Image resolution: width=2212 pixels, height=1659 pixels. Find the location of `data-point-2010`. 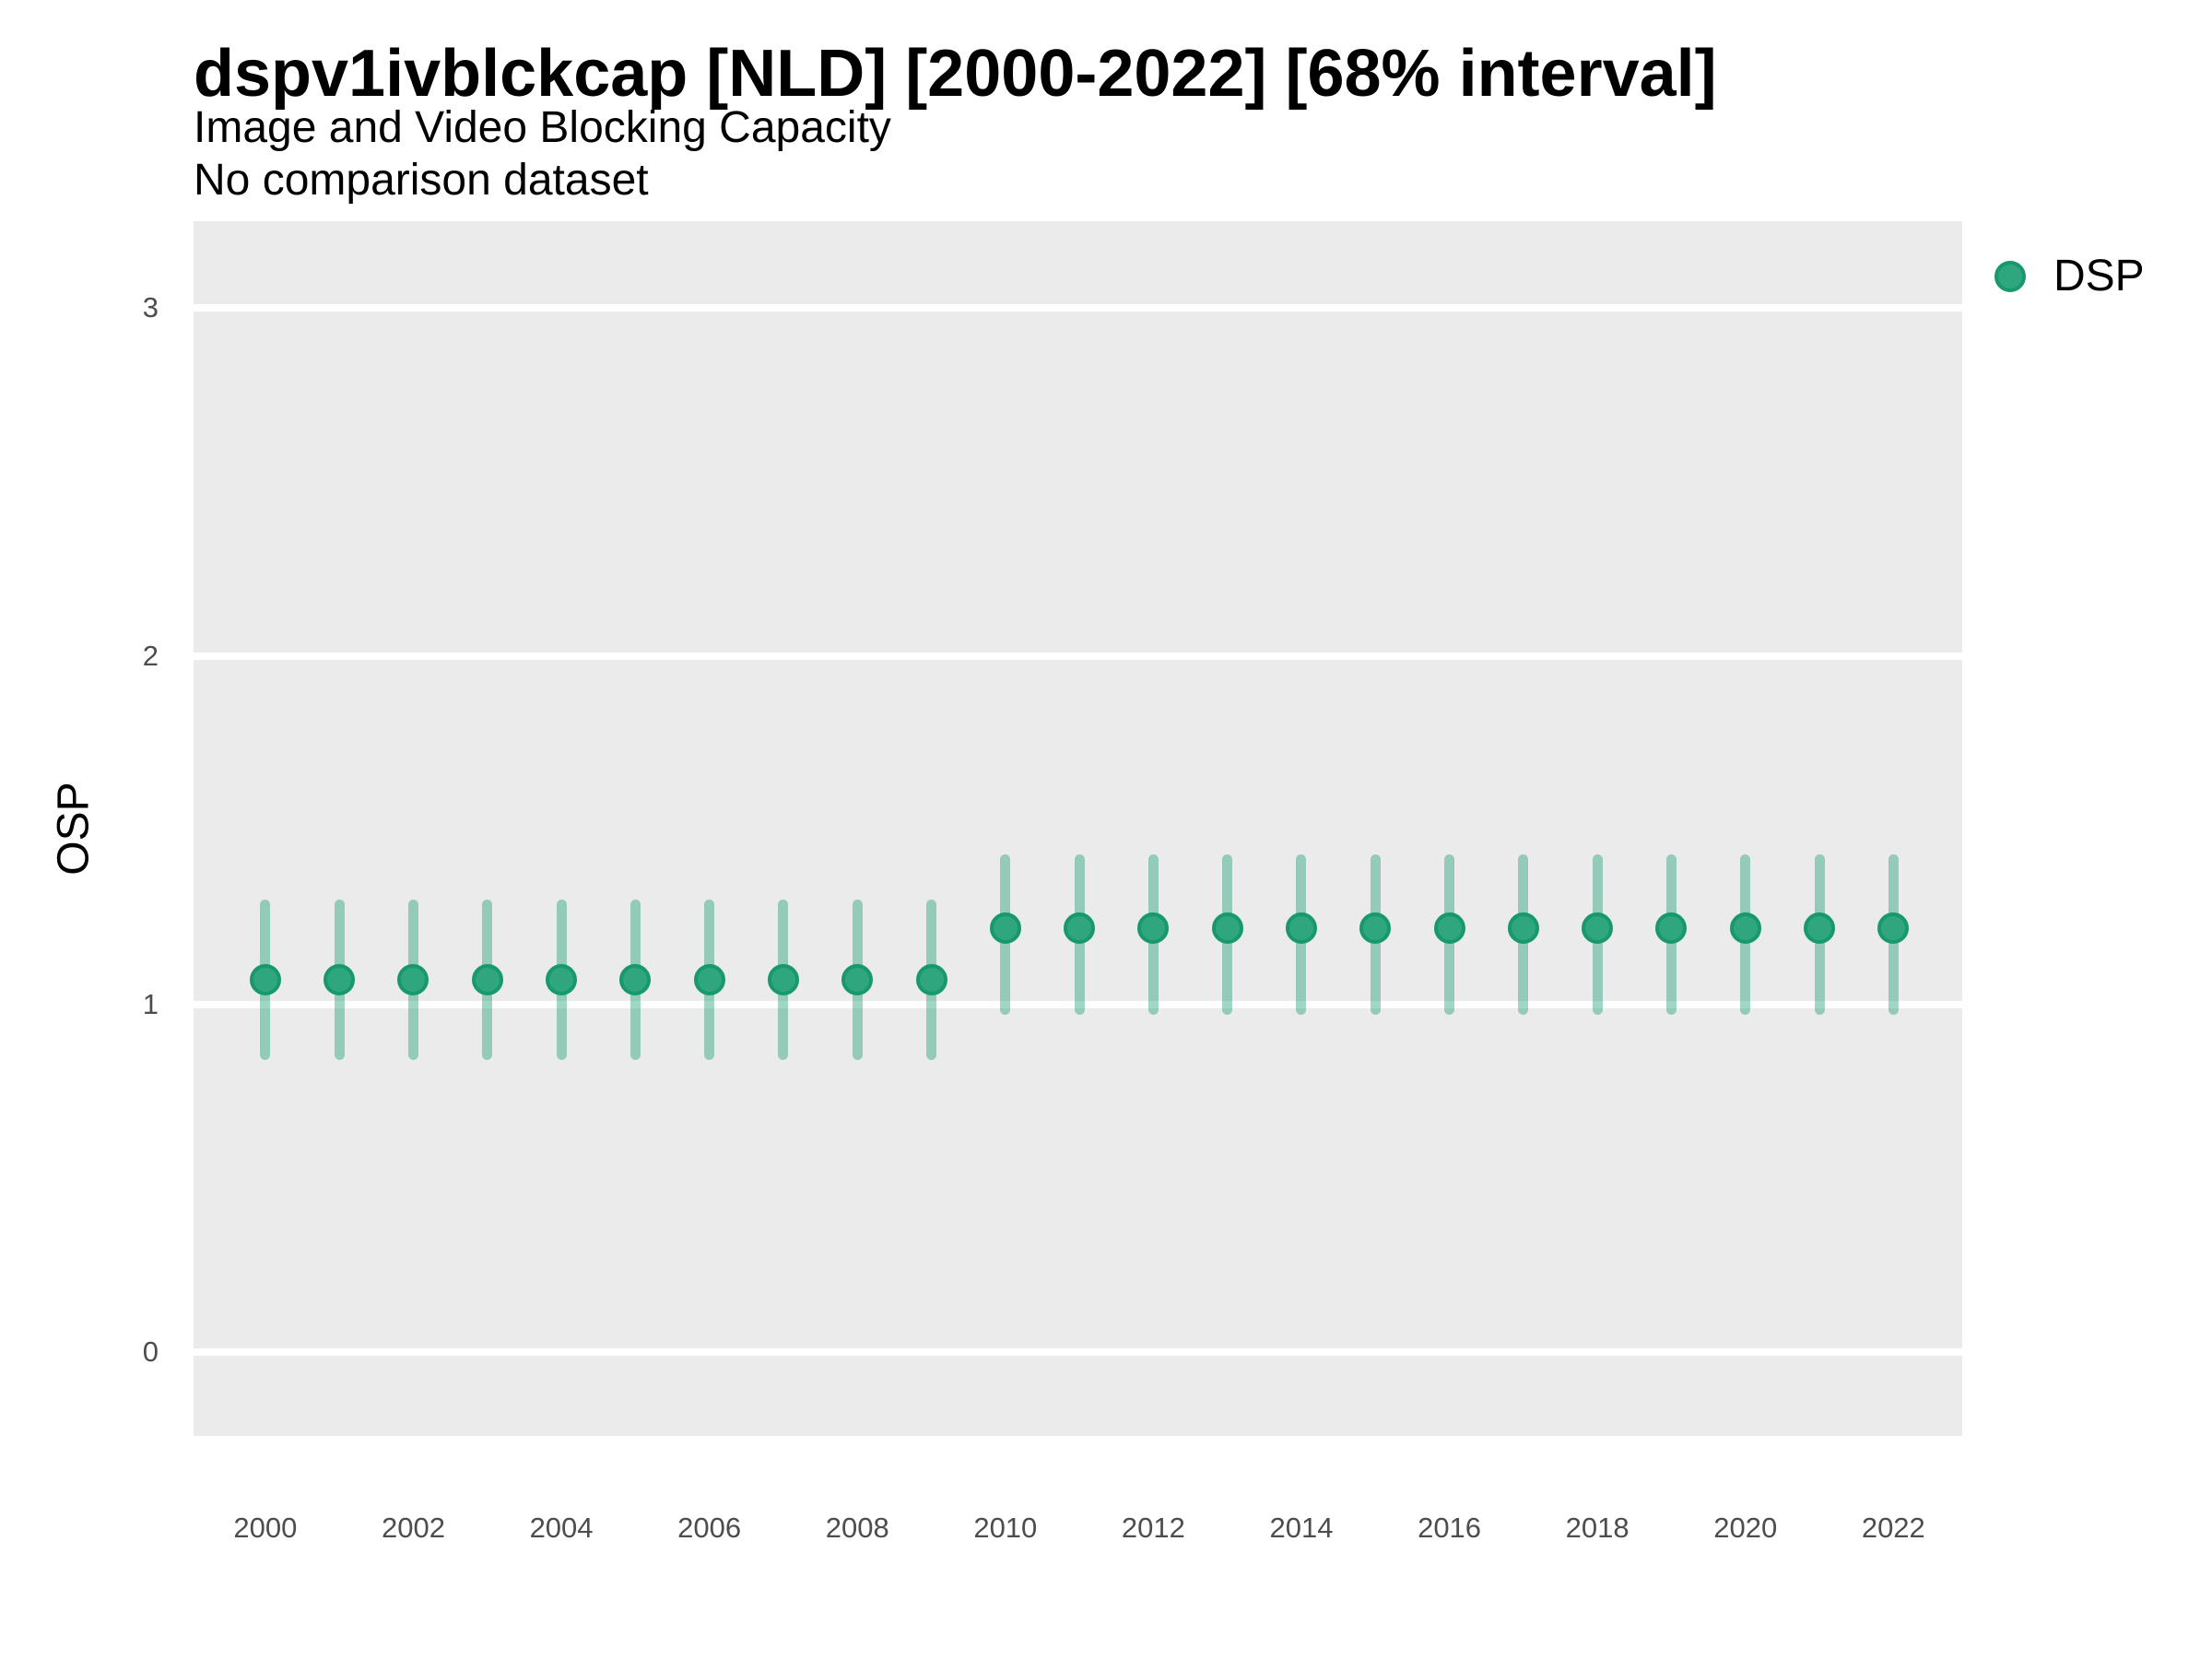

data-point-2010 is located at coordinates (1005, 928).